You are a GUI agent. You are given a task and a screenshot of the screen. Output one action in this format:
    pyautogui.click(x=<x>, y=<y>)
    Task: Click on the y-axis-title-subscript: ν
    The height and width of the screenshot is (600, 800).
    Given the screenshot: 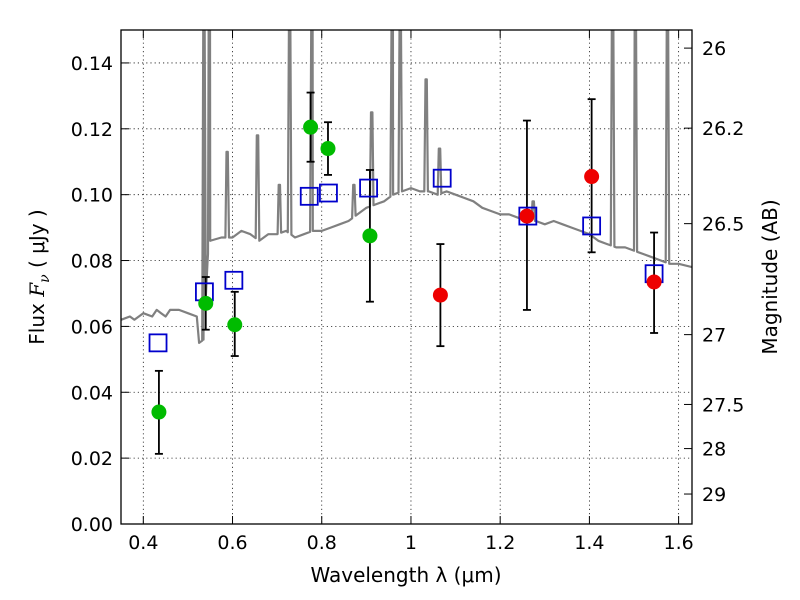 What is the action you would take?
    pyautogui.click(x=45, y=278)
    